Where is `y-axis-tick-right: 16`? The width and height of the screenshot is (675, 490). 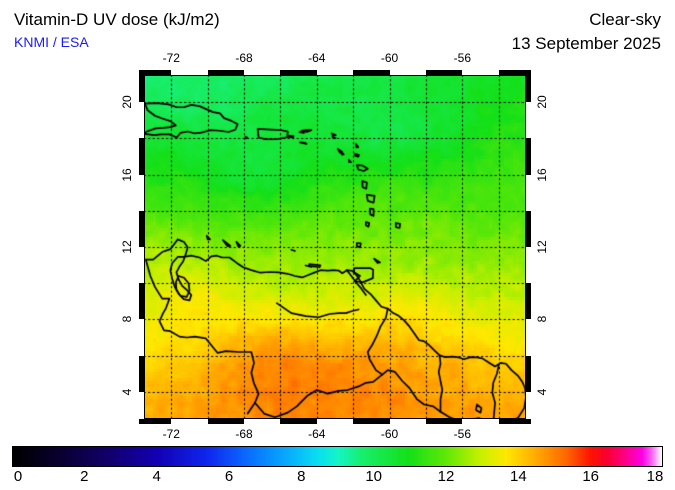 y-axis-tick-right: 16 is located at coordinates (542, 174).